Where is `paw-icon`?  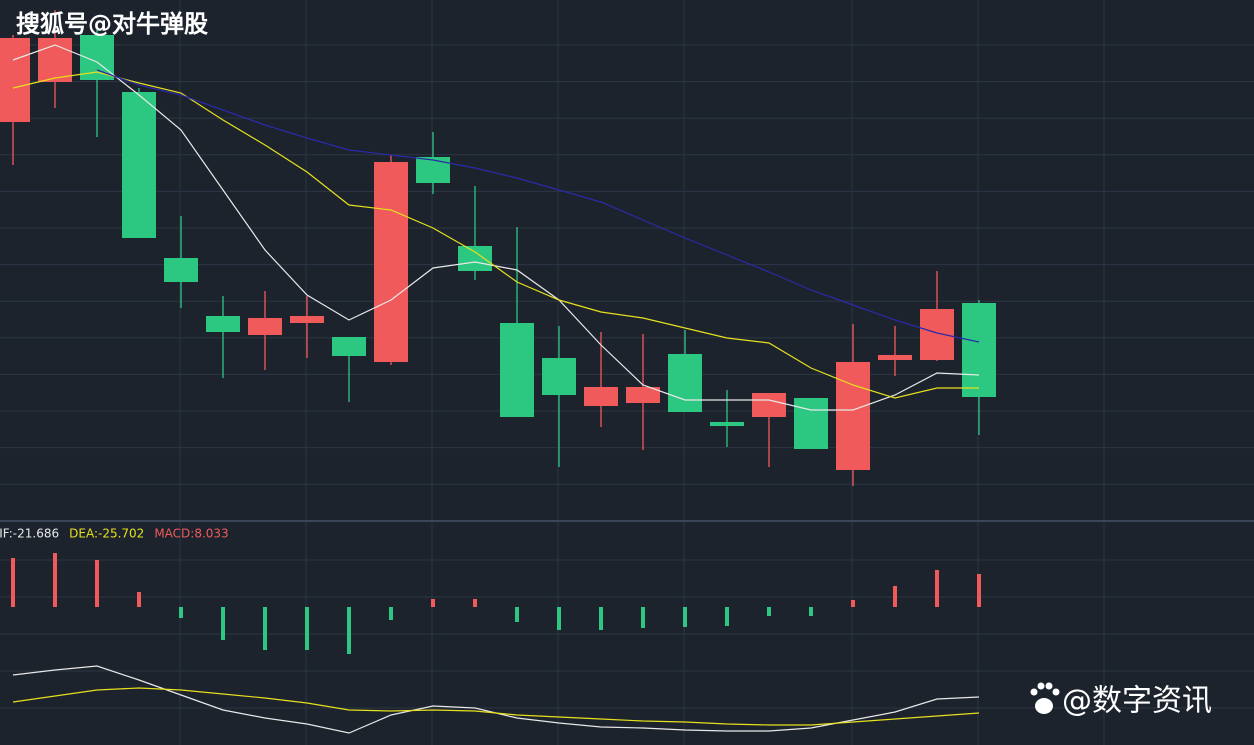 paw-icon is located at coordinates (1045, 698).